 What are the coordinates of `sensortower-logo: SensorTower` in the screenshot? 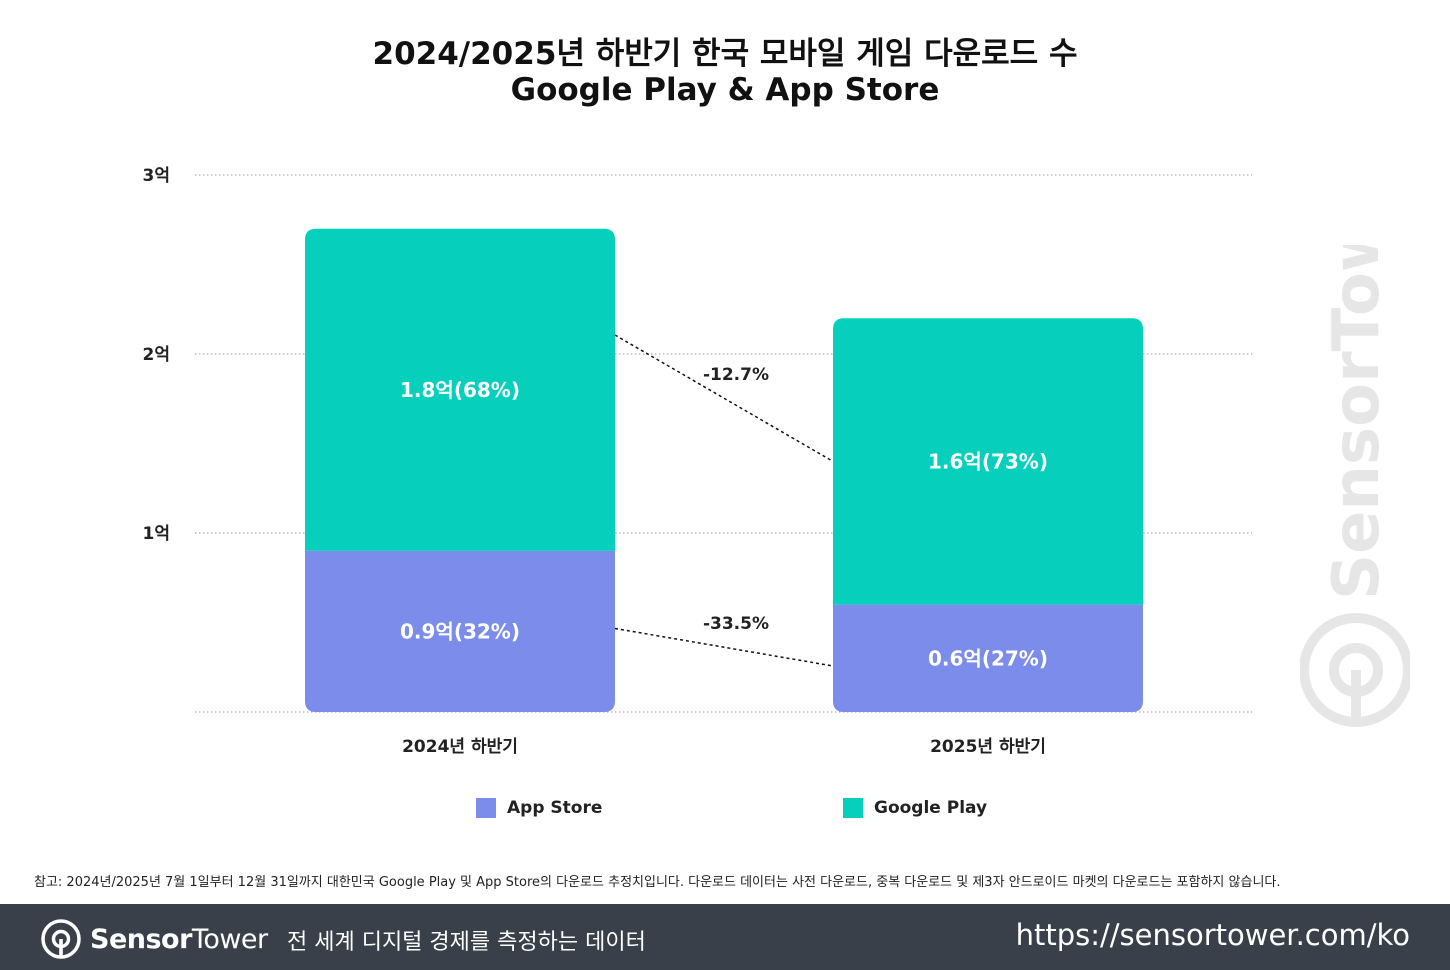 It's located at (154, 939).